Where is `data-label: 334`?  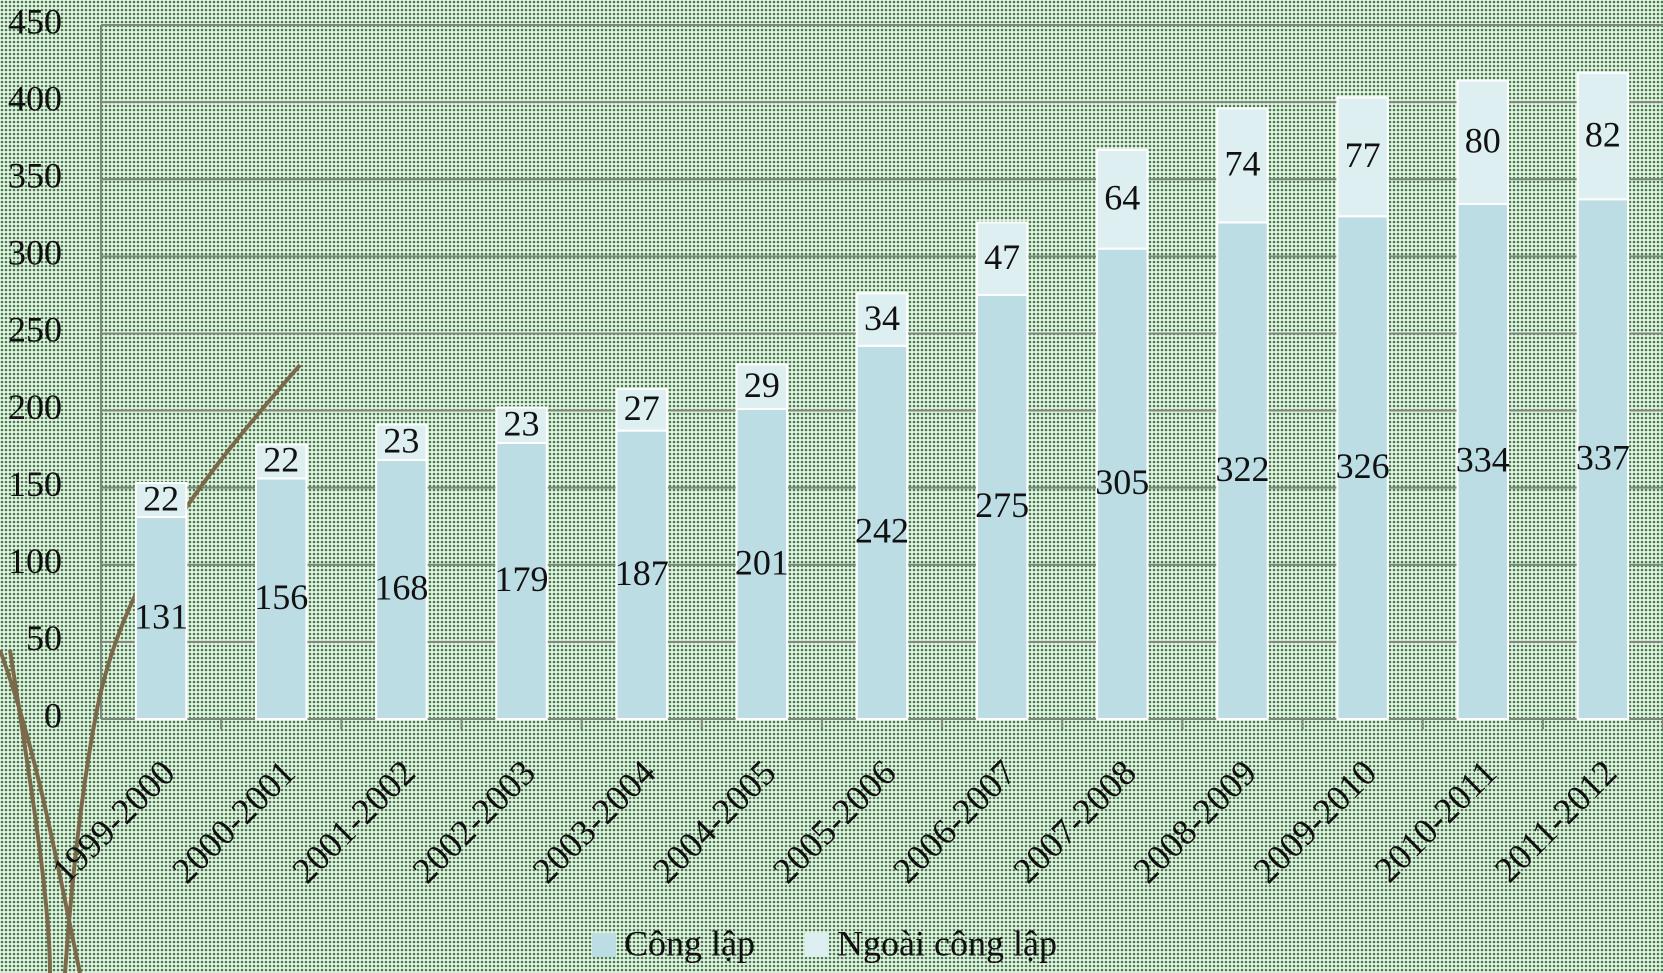 data-label: 334 is located at coordinates (1483, 460).